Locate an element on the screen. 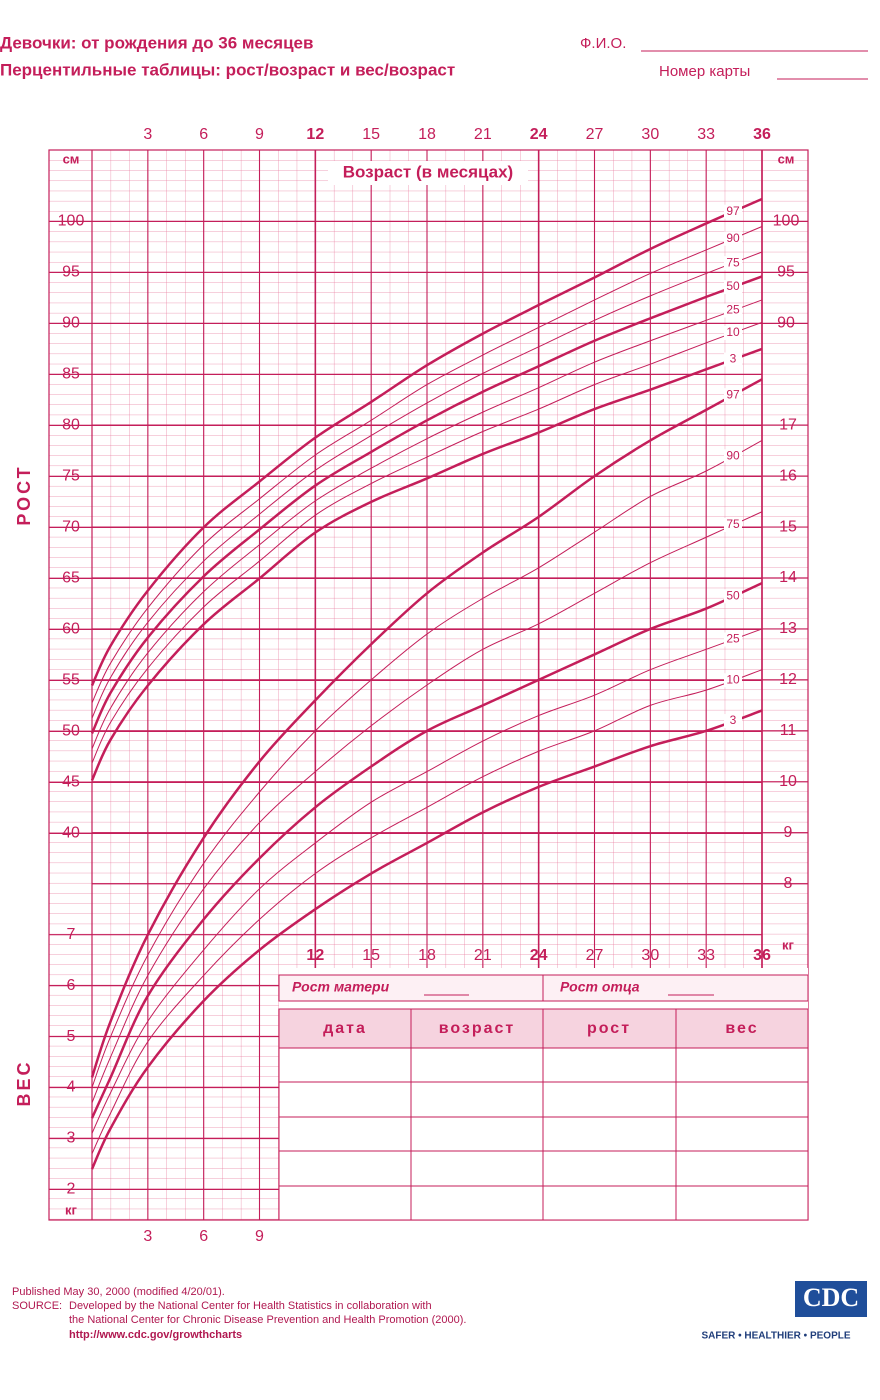 This screenshot has height=1400, width=880. source-label: SOURCE: is located at coordinates (37, 1306).